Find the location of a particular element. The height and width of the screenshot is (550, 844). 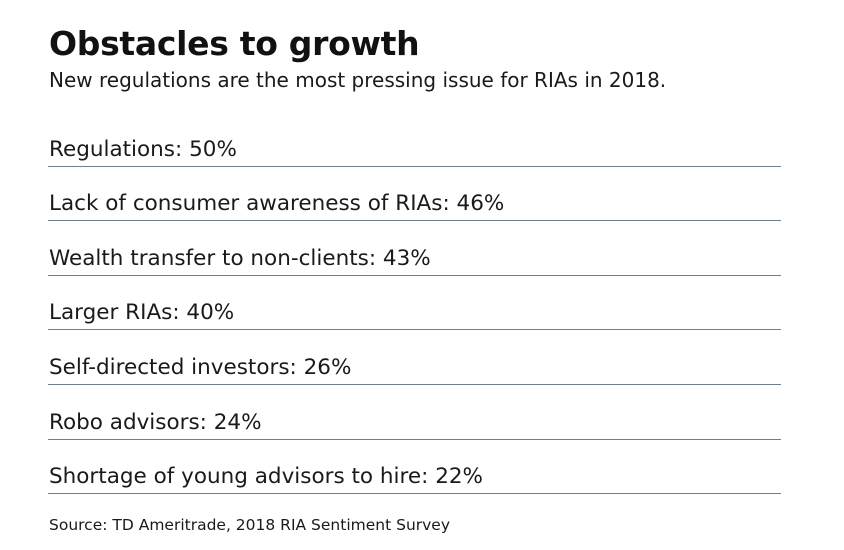

obstacle-label: Robo advisors: 24% is located at coordinates (155, 422).